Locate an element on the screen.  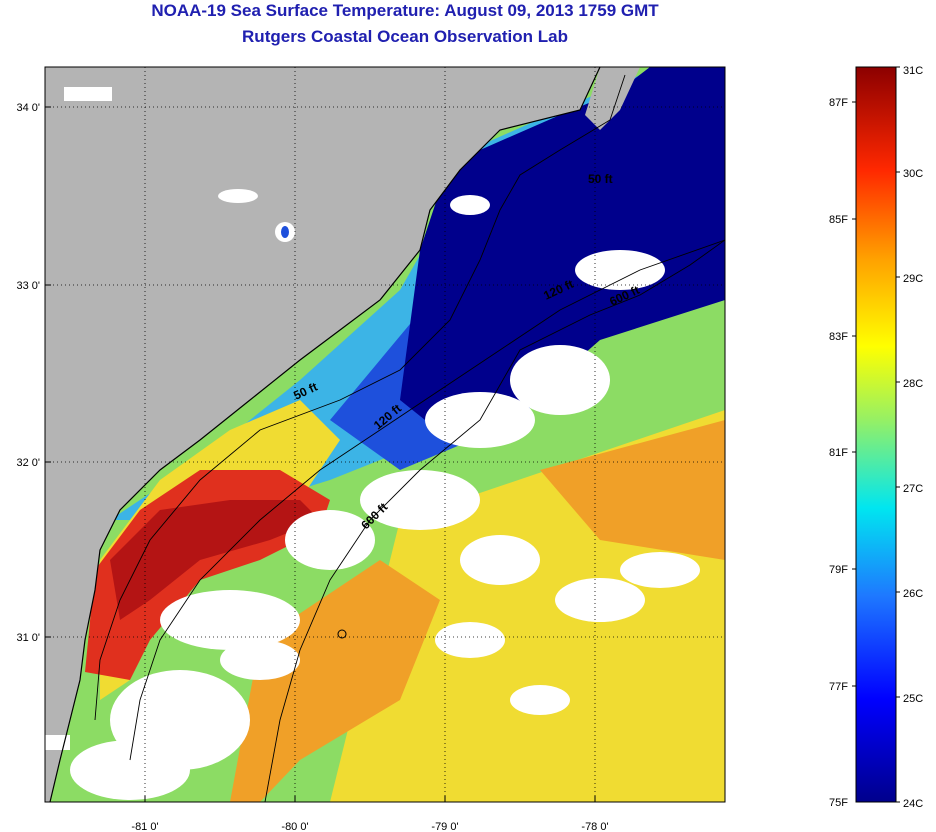
colorbar-fahrenheit-label: 83F is located at coordinates (838, 337).